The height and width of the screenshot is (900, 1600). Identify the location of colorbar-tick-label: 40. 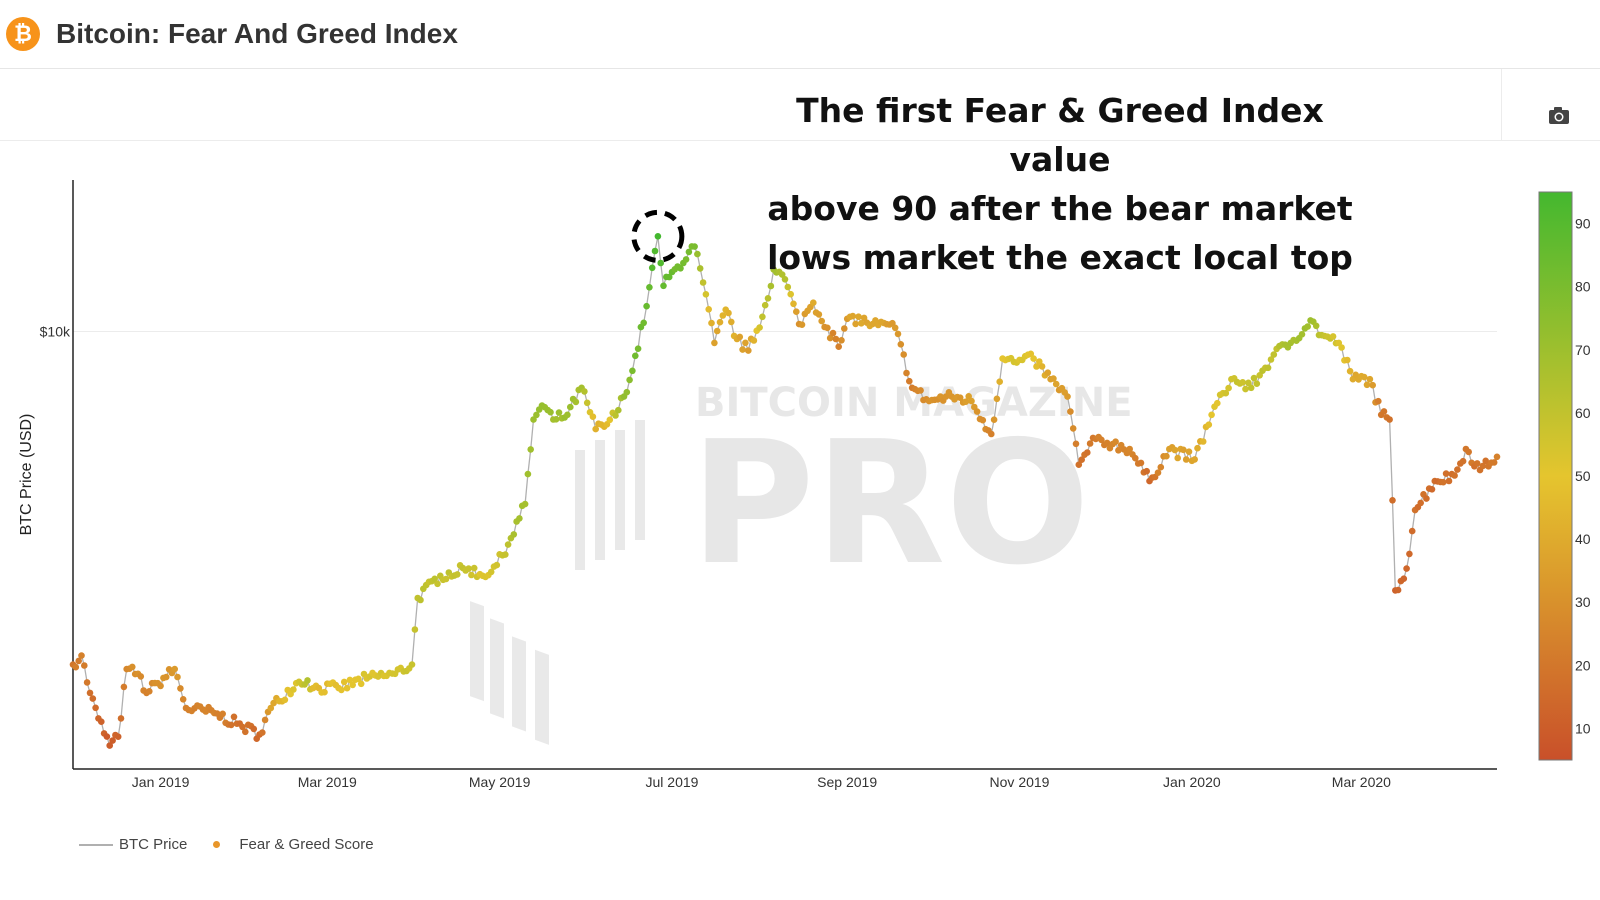
(1583, 539).